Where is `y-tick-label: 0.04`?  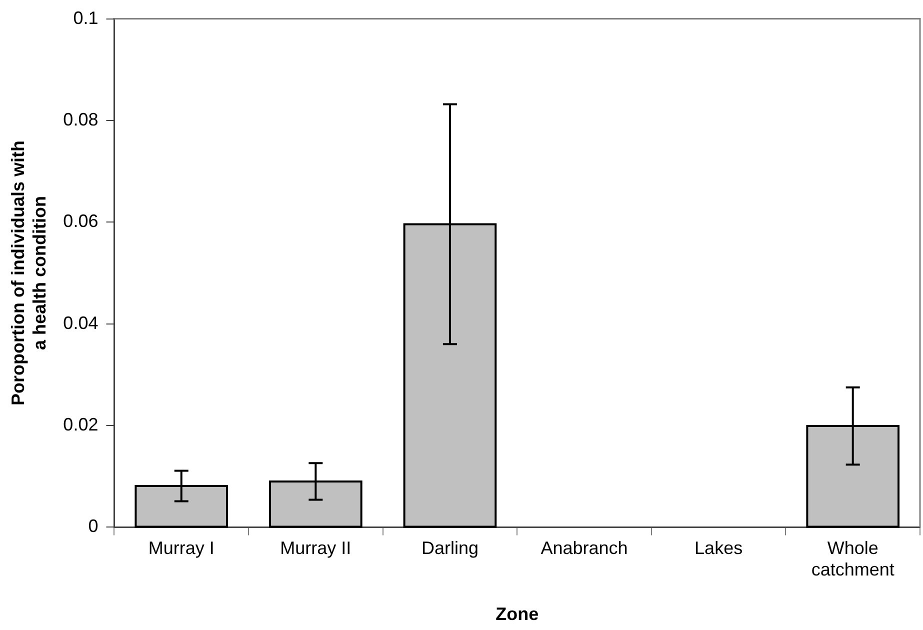 y-tick-label: 0.04 is located at coordinates (80, 322).